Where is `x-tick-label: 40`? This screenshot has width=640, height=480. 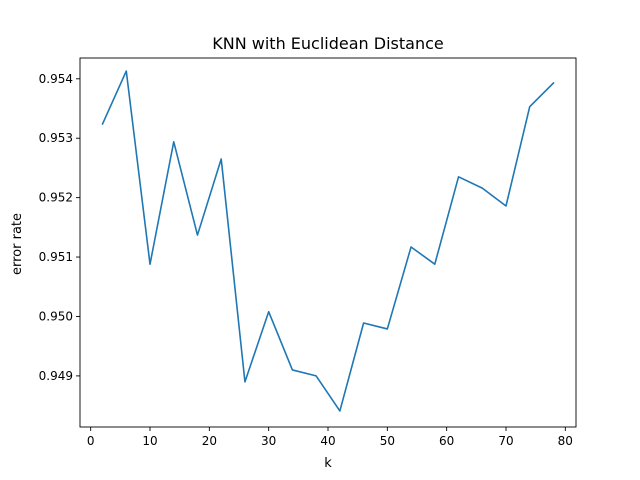
x-tick-label: 40 is located at coordinates (327, 441).